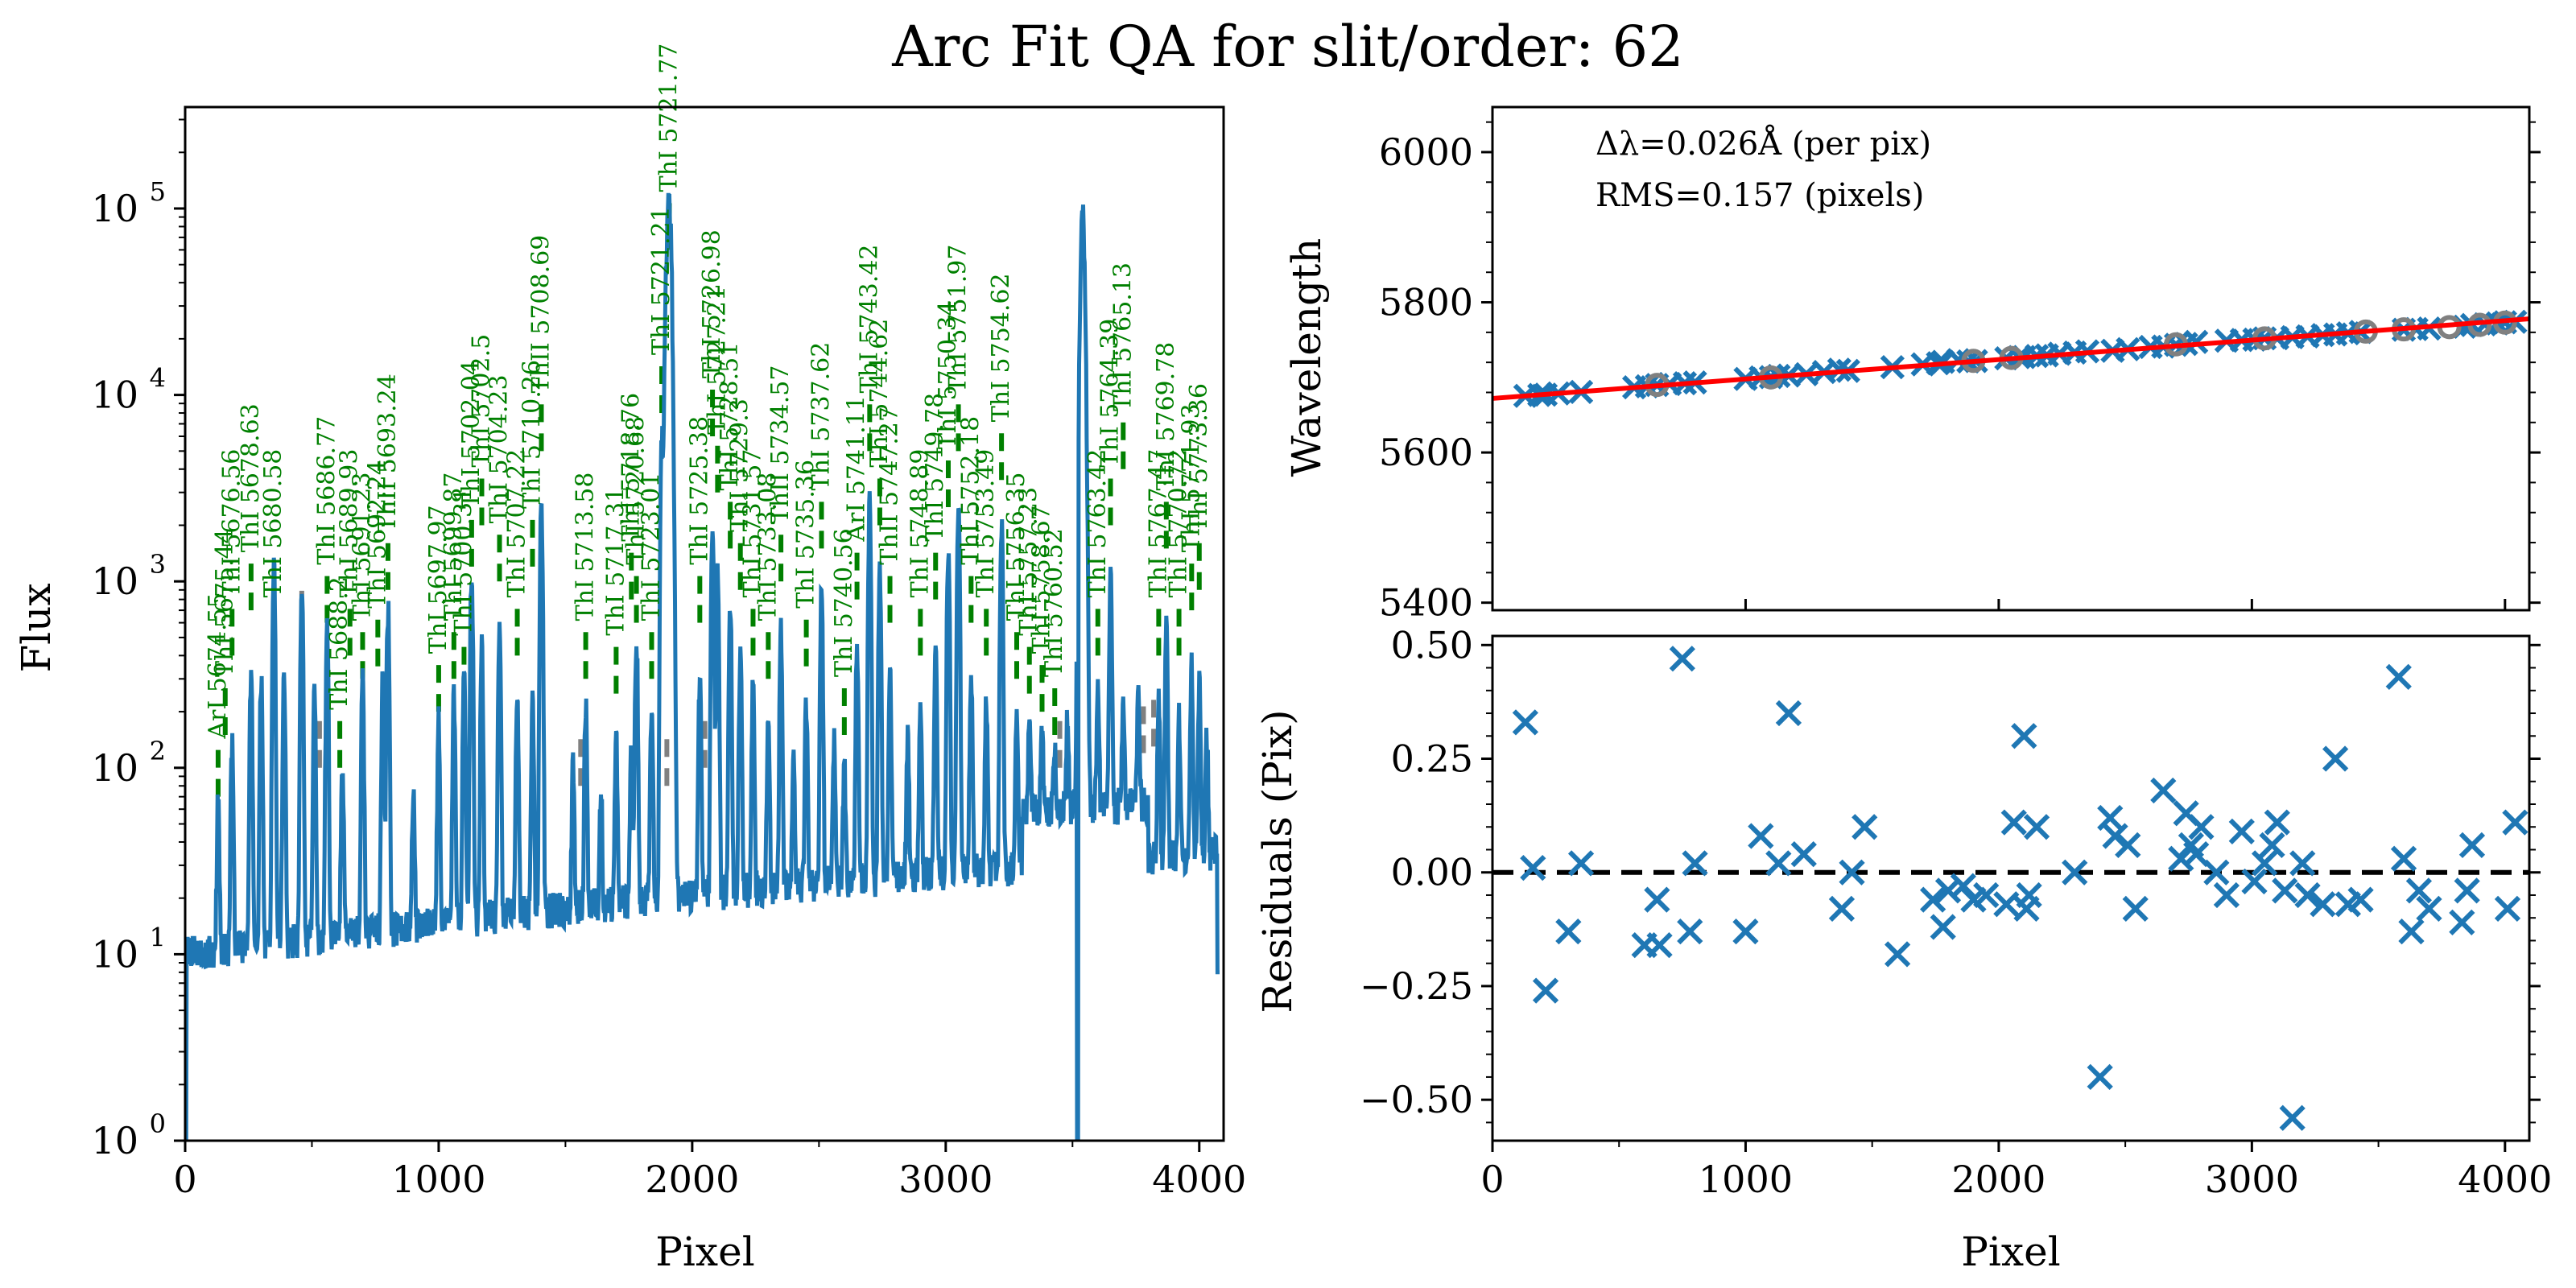 Image resolution: width=2576 pixels, height=1288 pixels. I want to click on line-label-12: ThI 5699.87, so click(454, 547).